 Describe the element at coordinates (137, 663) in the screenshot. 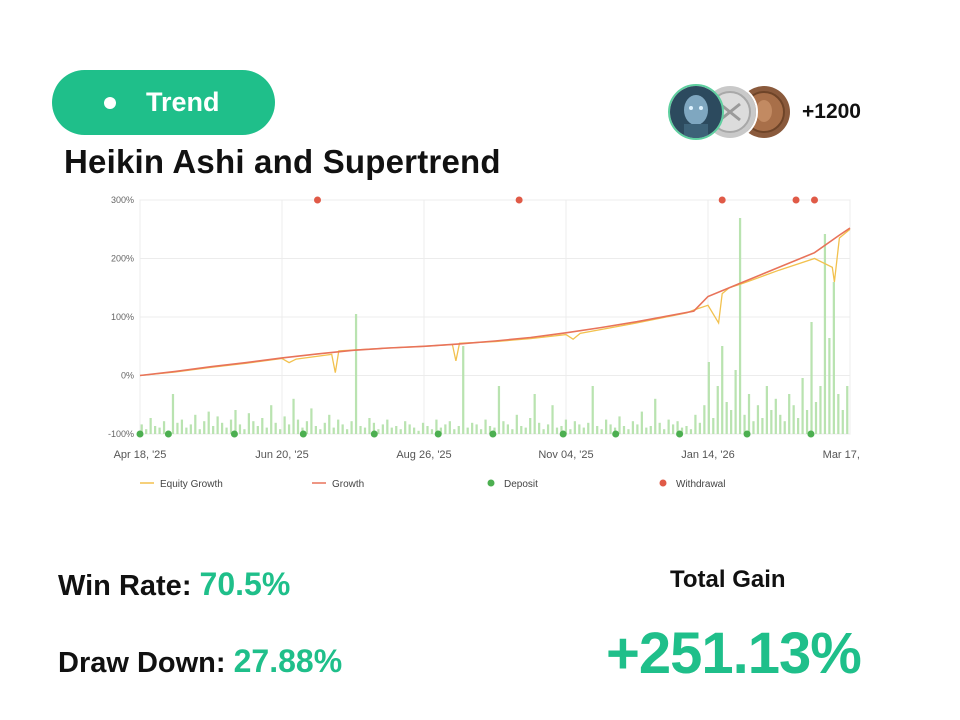

I see `draw-down-label: Draw Down` at that location.